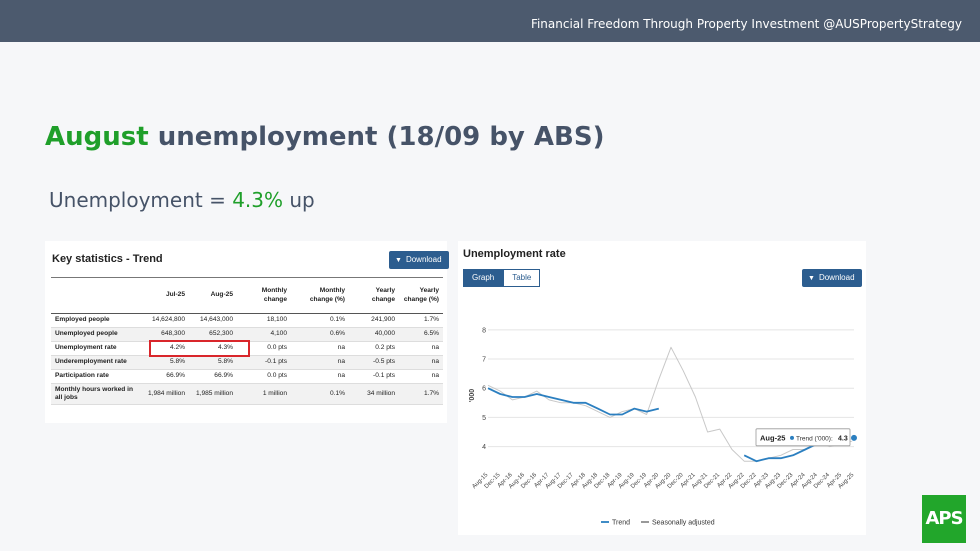 Image resolution: width=980 pixels, height=551 pixels. Describe the element at coordinates (264, 295) in the screenshot. I see `column-header: Monthly change` at that location.